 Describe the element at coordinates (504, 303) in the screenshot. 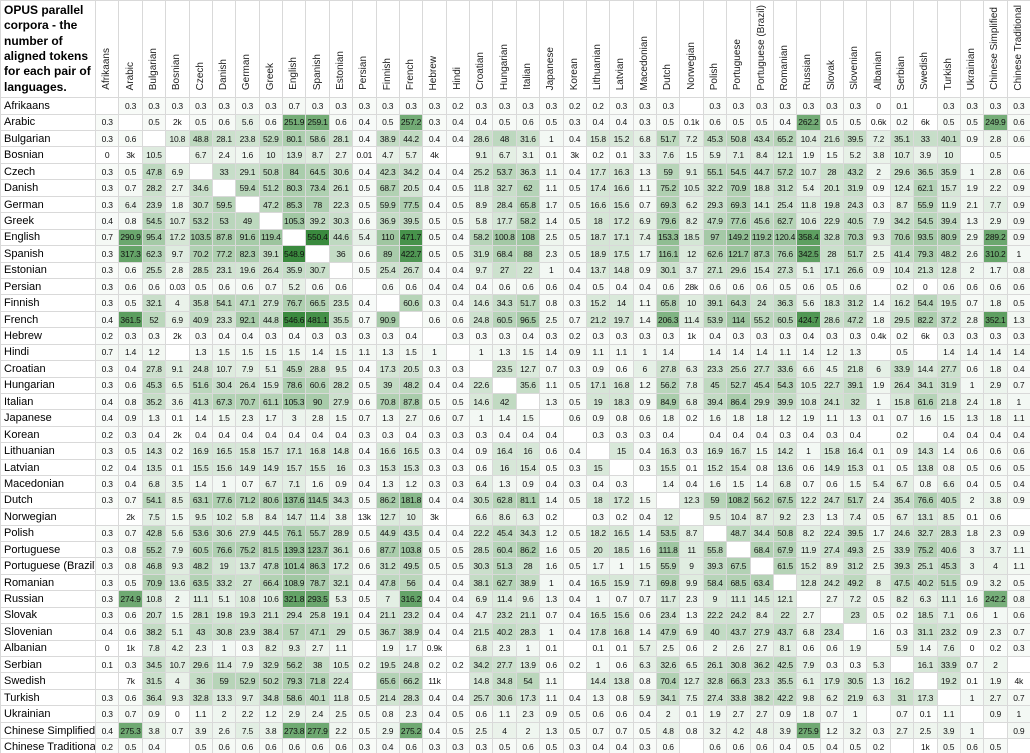

I see `matrix-cell: 34.3` at that location.